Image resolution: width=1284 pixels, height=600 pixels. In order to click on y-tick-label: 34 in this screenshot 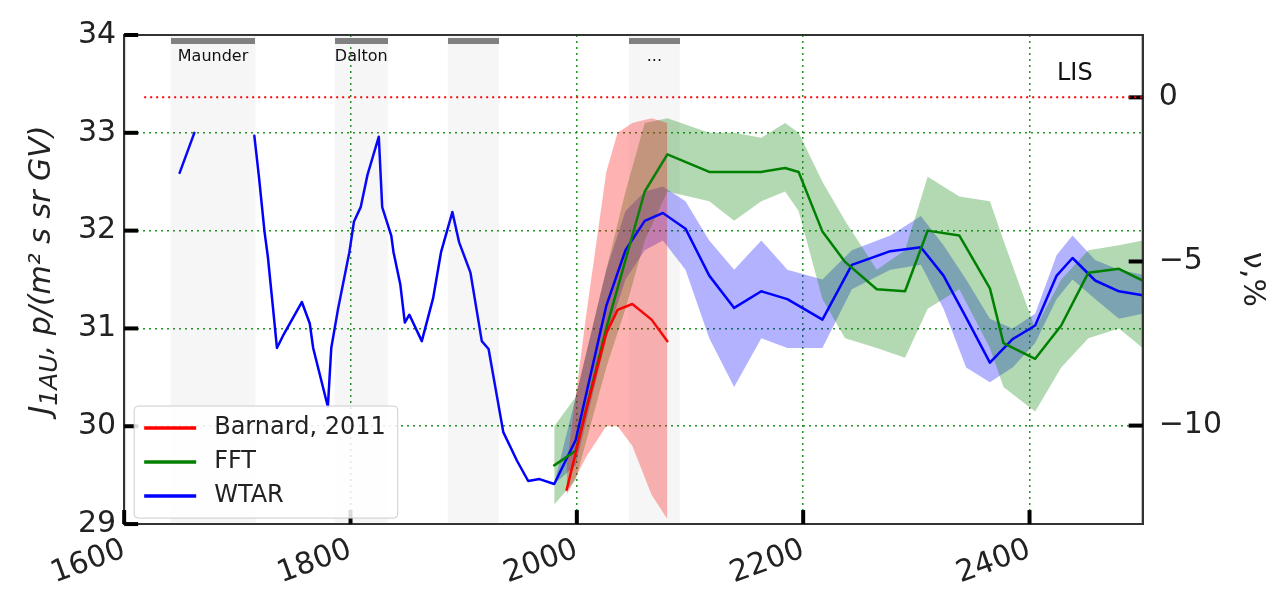, I will do `click(97, 32)`.